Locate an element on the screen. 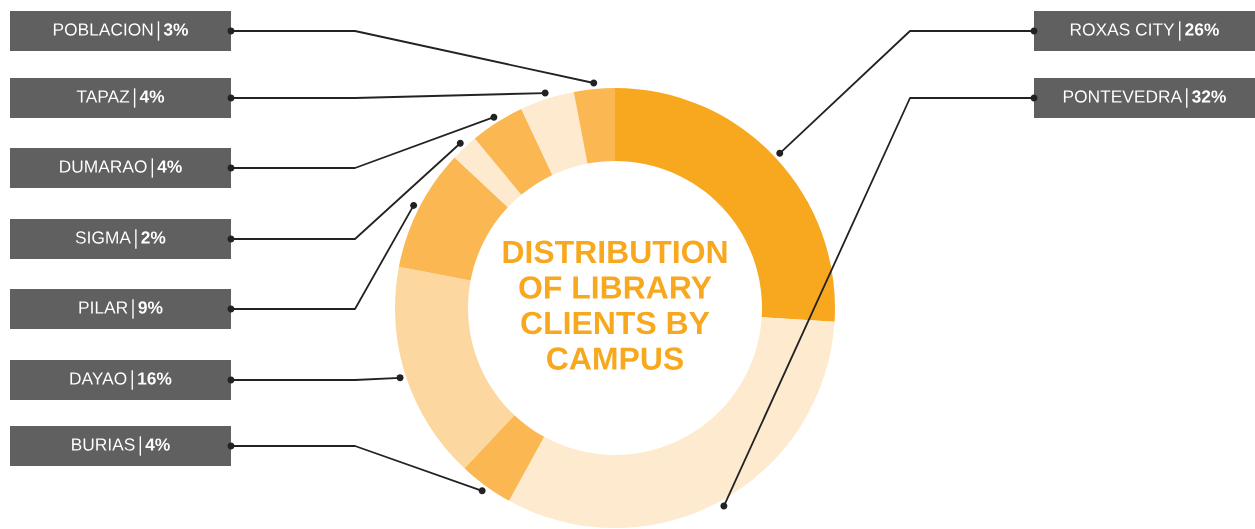 This screenshot has width=1255, height=529. data-label: 26% is located at coordinates (1202, 29).